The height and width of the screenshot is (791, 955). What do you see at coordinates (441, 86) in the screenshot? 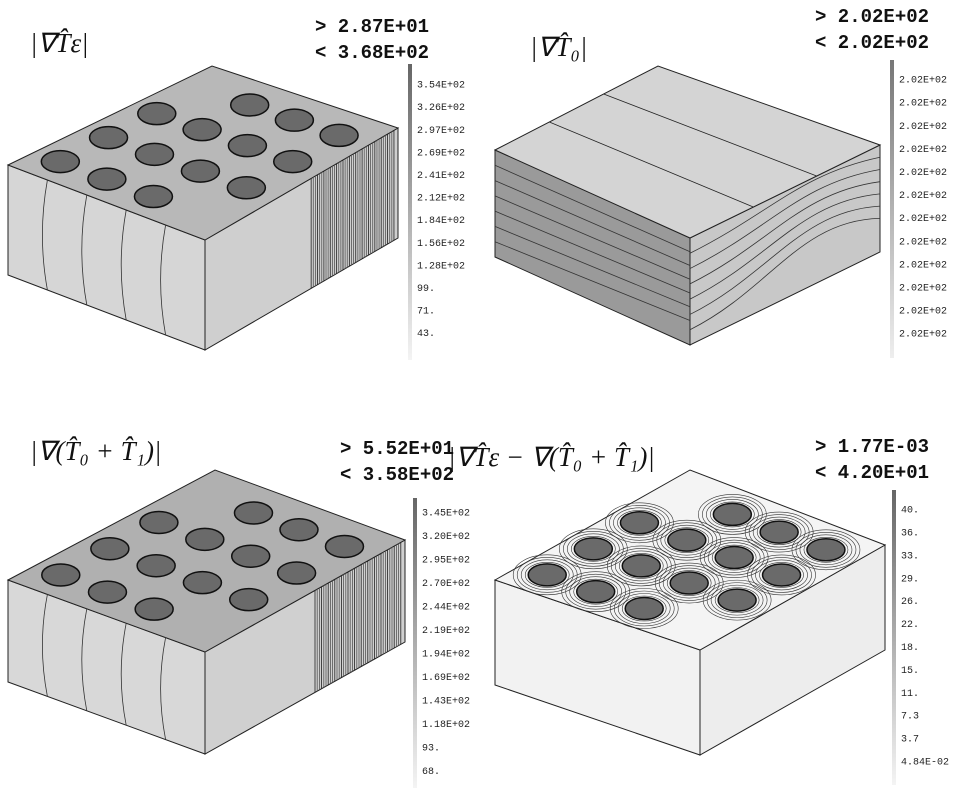
I see `colorbar-label: 3.54E+02` at bounding box center [441, 86].